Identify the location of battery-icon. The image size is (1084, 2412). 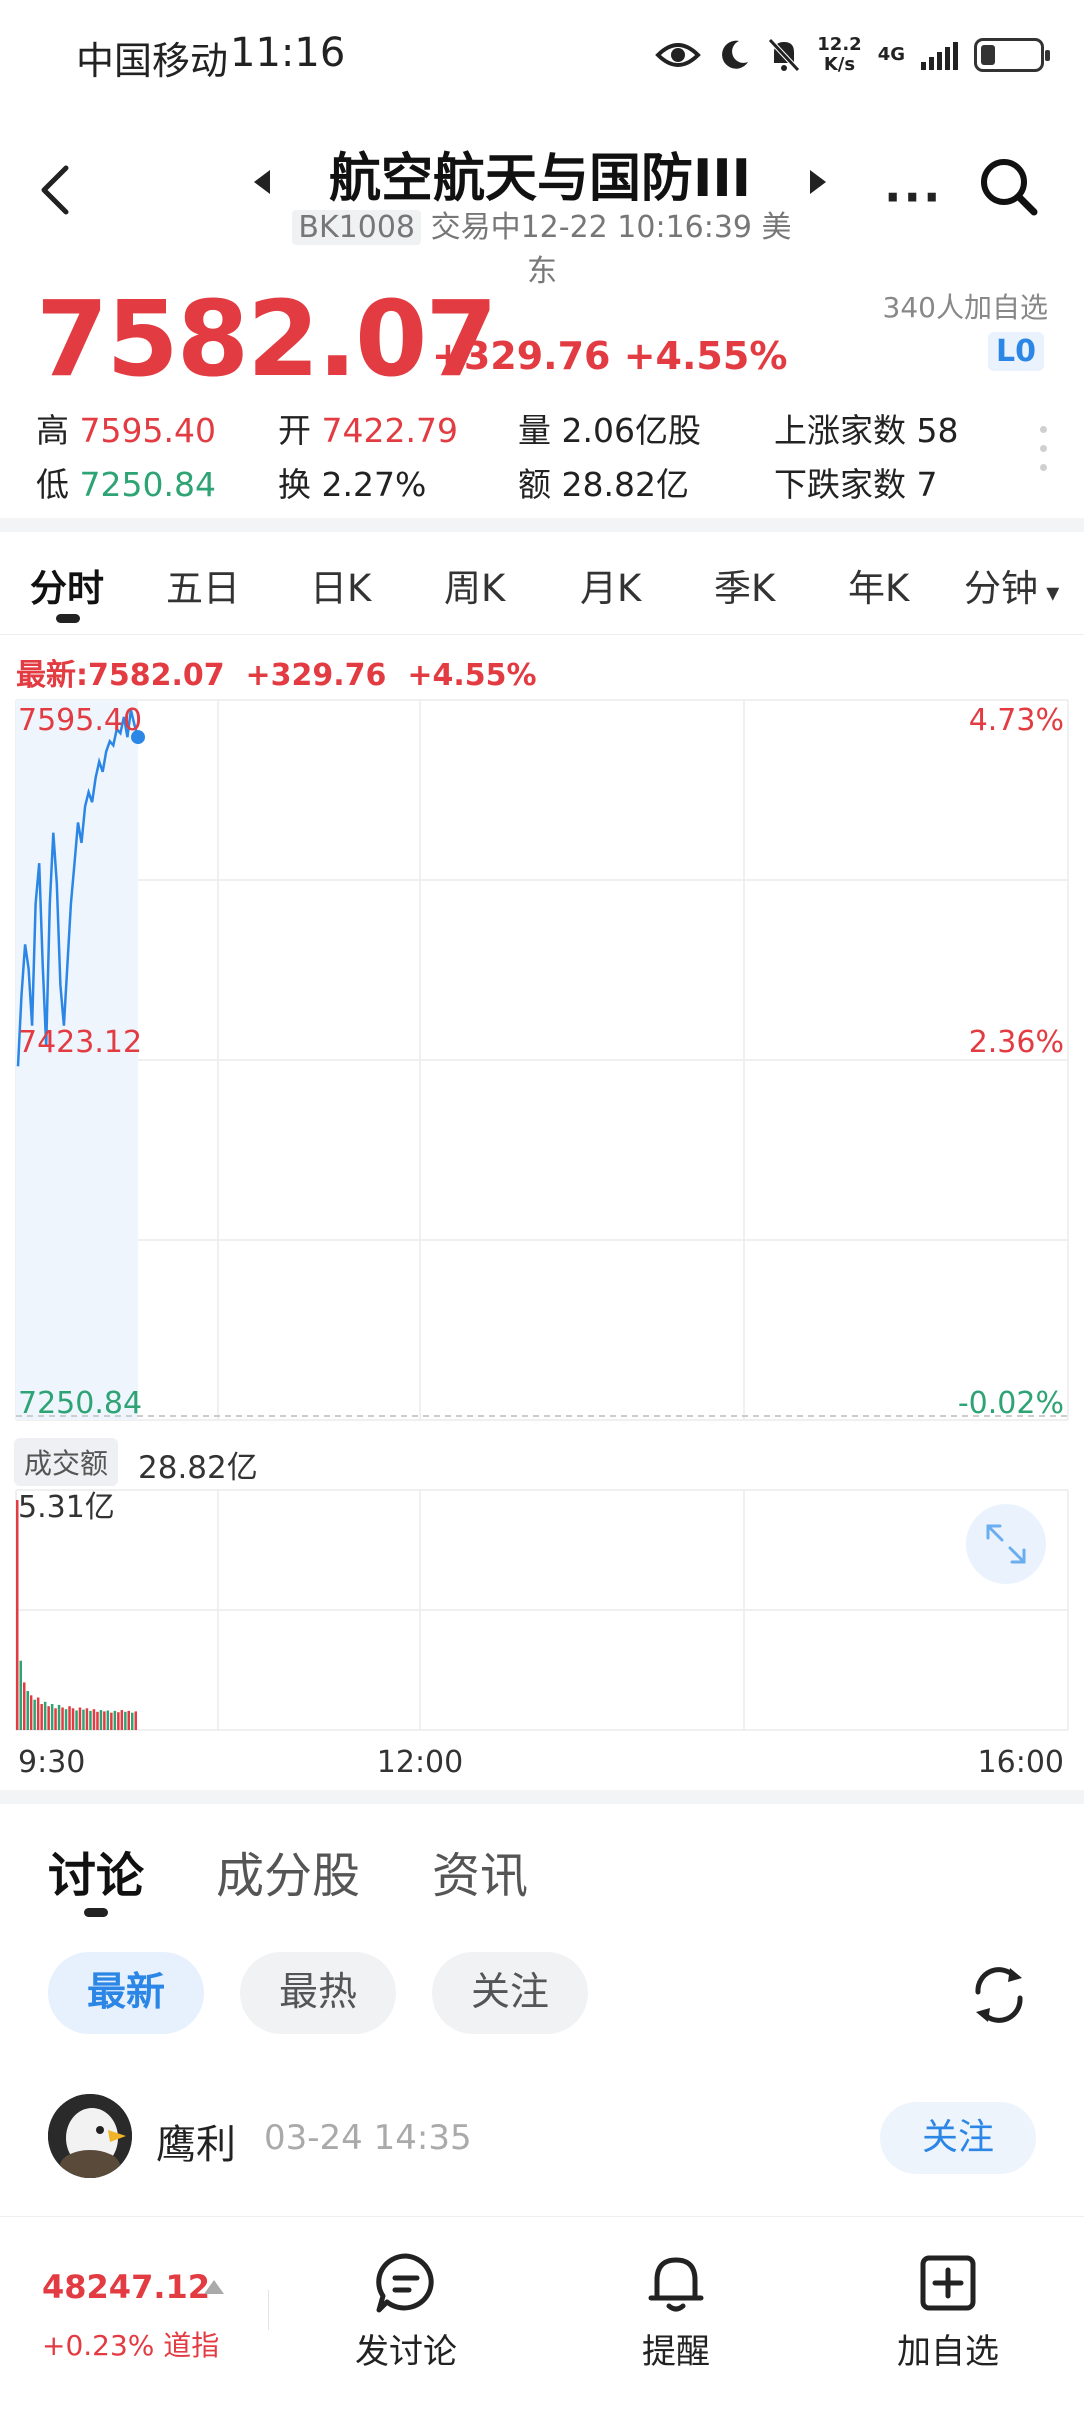
(1012, 55).